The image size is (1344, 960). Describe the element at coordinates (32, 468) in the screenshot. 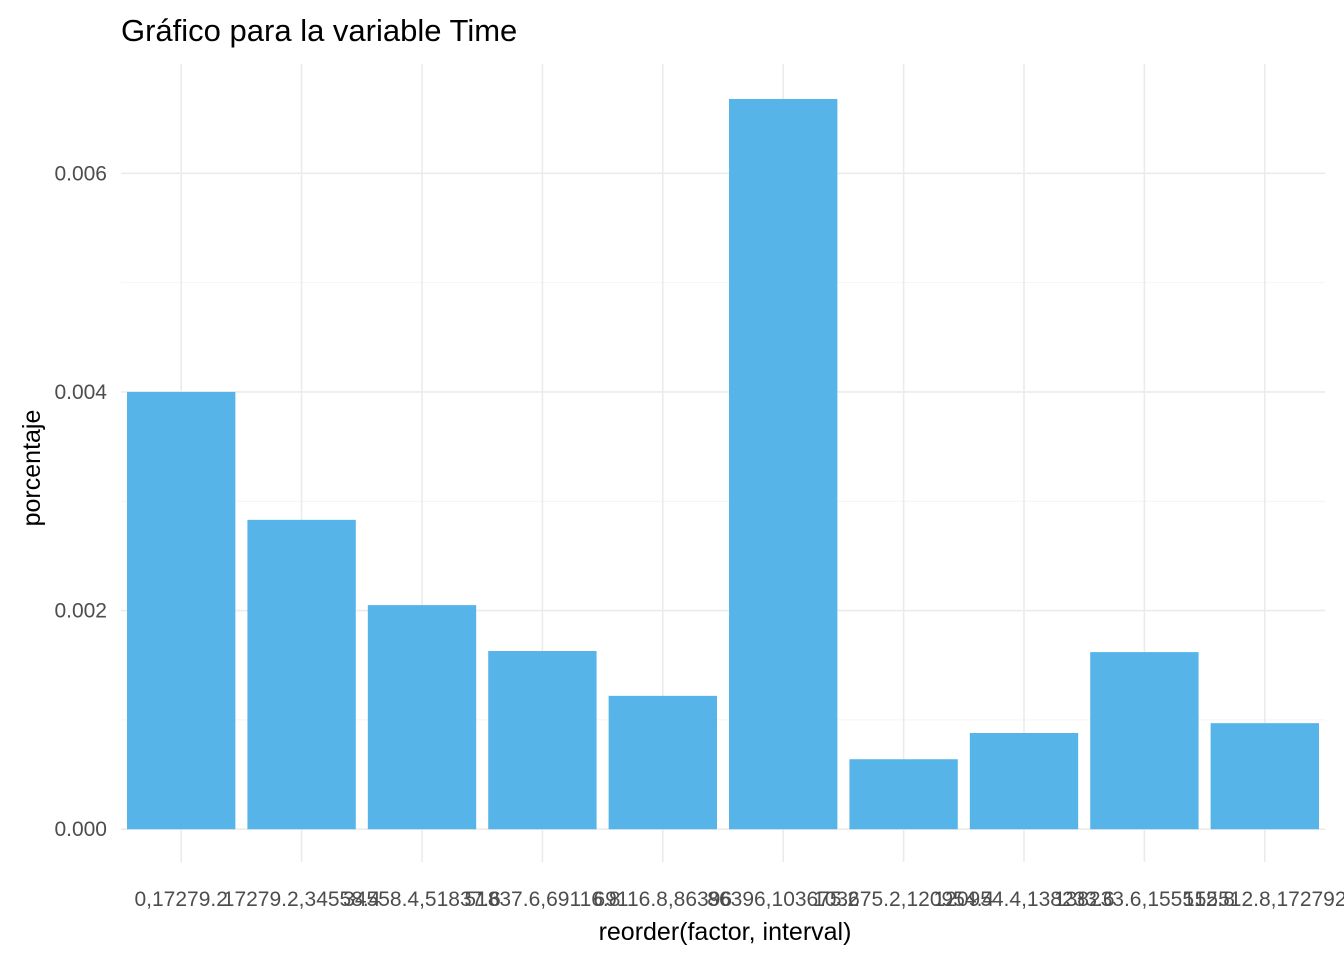

I see `y-axis-title: porcentaje` at that location.